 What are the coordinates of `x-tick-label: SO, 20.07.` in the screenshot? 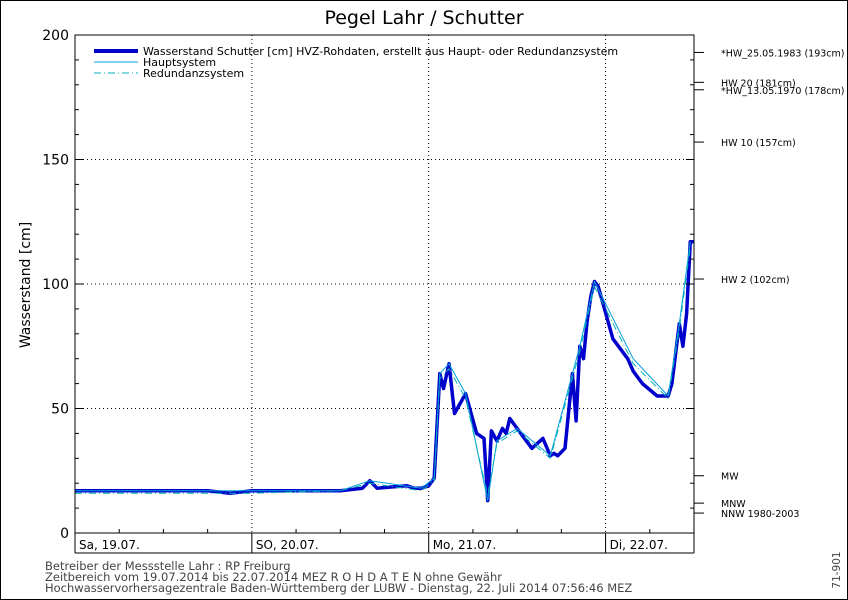 It's located at (287, 545).